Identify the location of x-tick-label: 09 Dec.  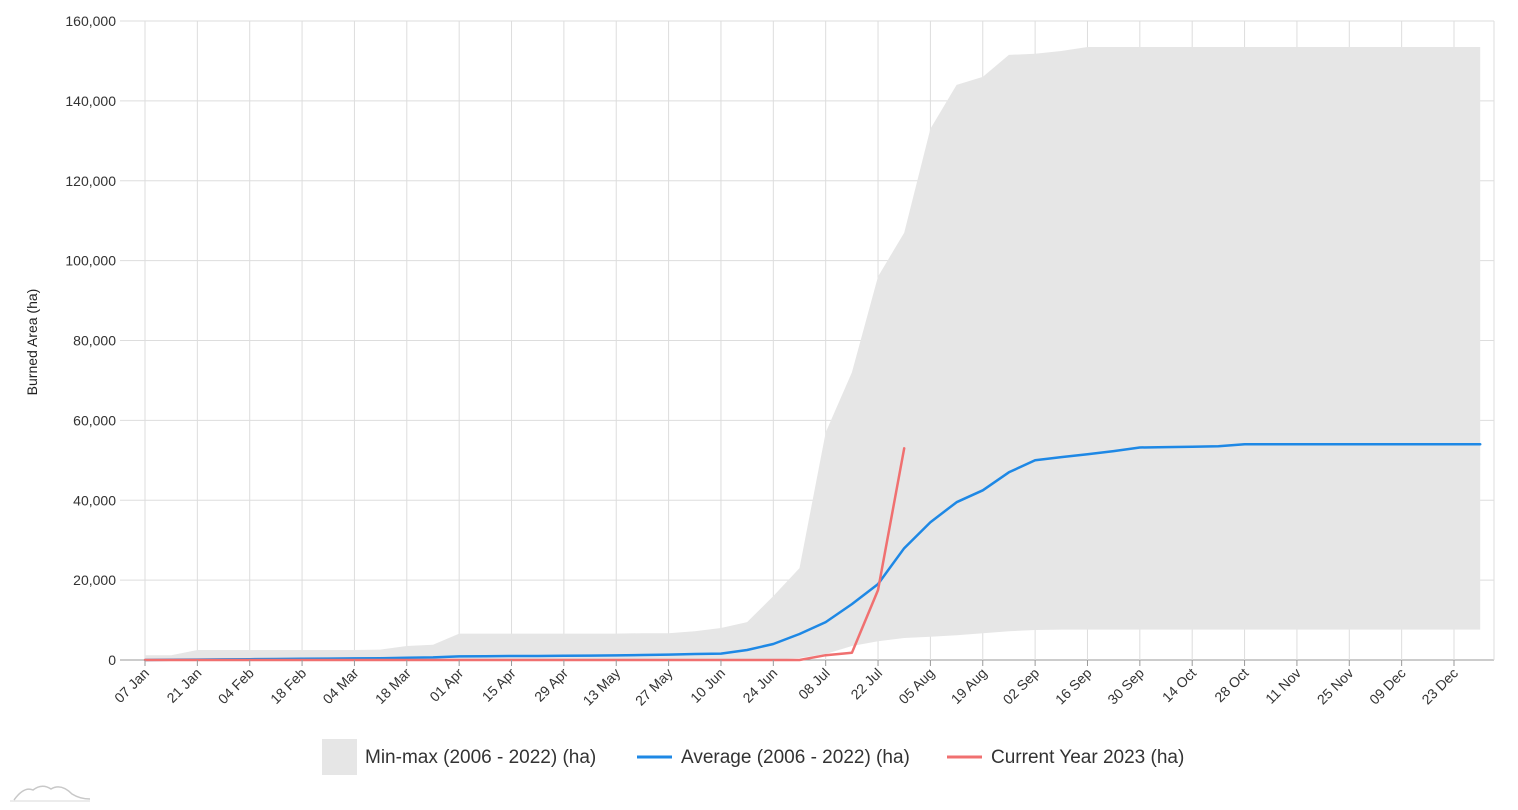
(1387, 686).